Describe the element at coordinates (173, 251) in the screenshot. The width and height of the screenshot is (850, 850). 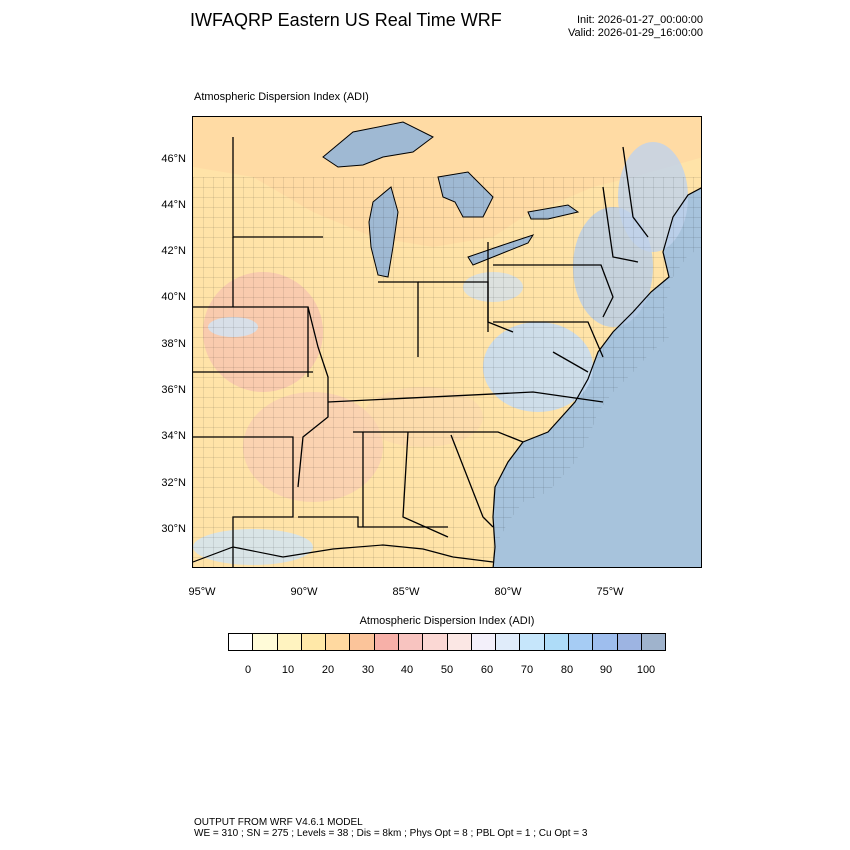
I see `lat-label-42n: 42°N` at that location.